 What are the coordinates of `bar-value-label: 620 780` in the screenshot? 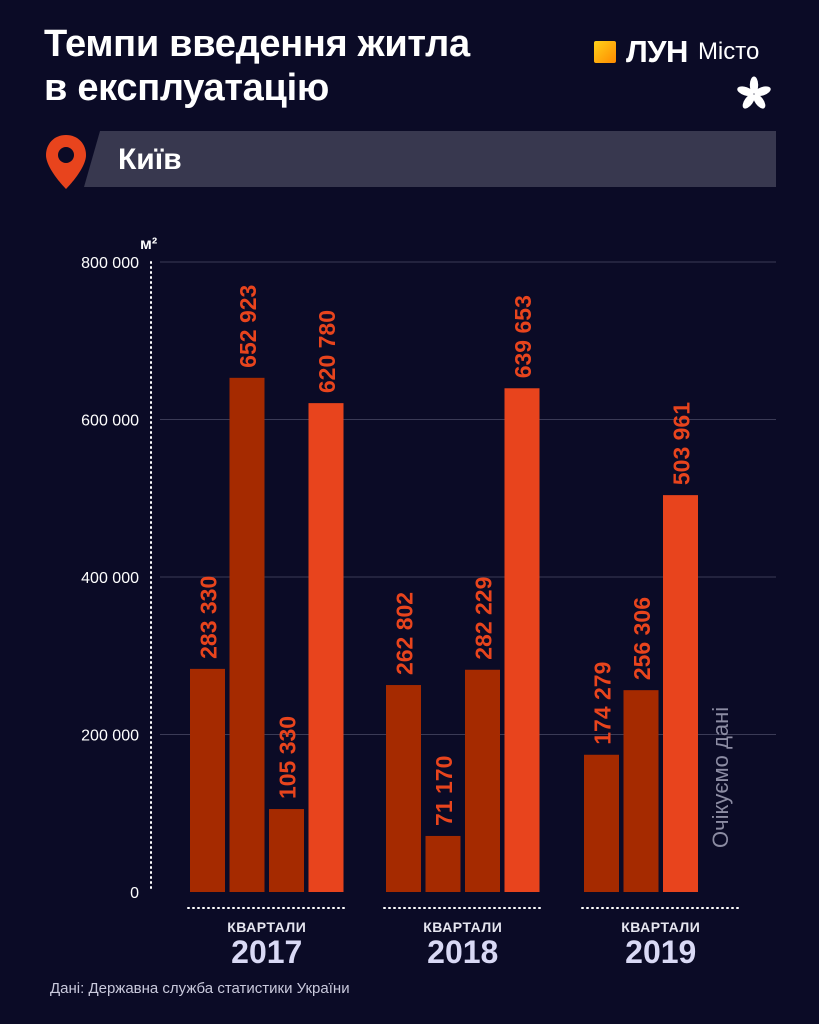 It's located at (327, 351).